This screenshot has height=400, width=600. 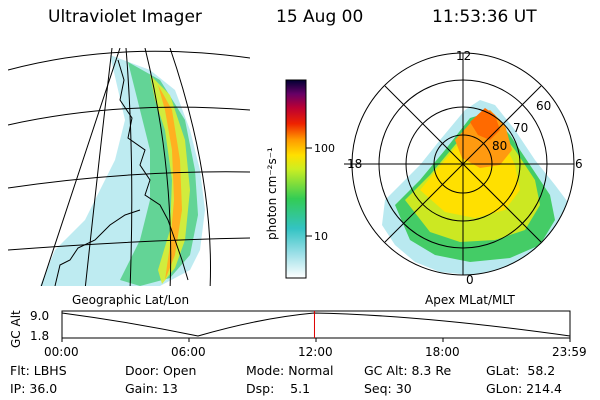 What do you see at coordinates (315, 352) in the screenshot?
I see `timeline-xtick-2: 12:00` at bounding box center [315, 352].